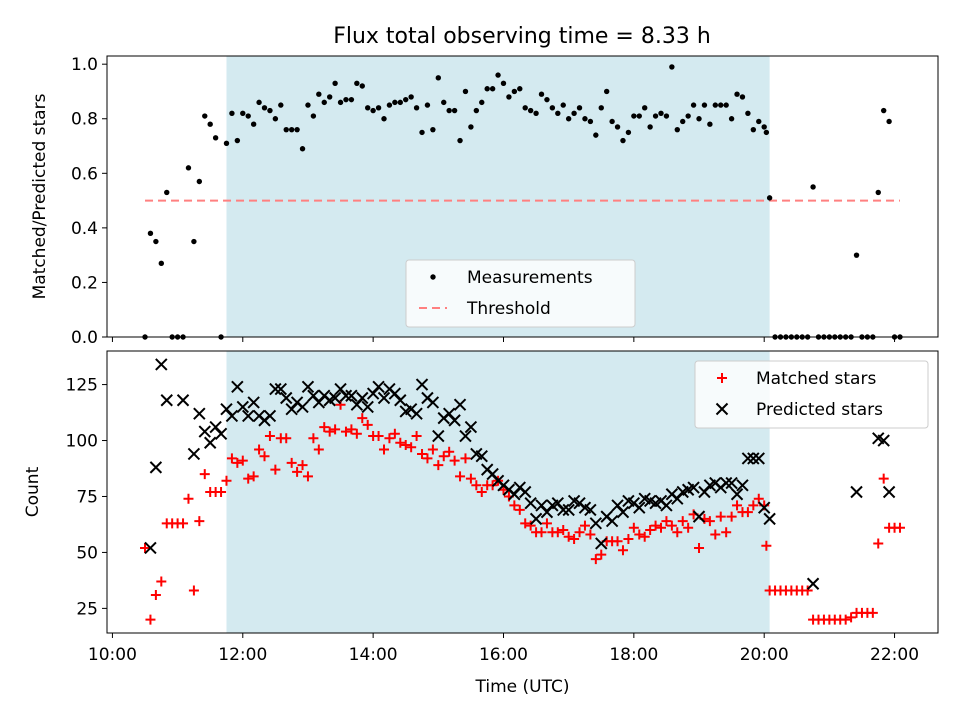  I want to click on legend-marker-dot, so click(433, 277).